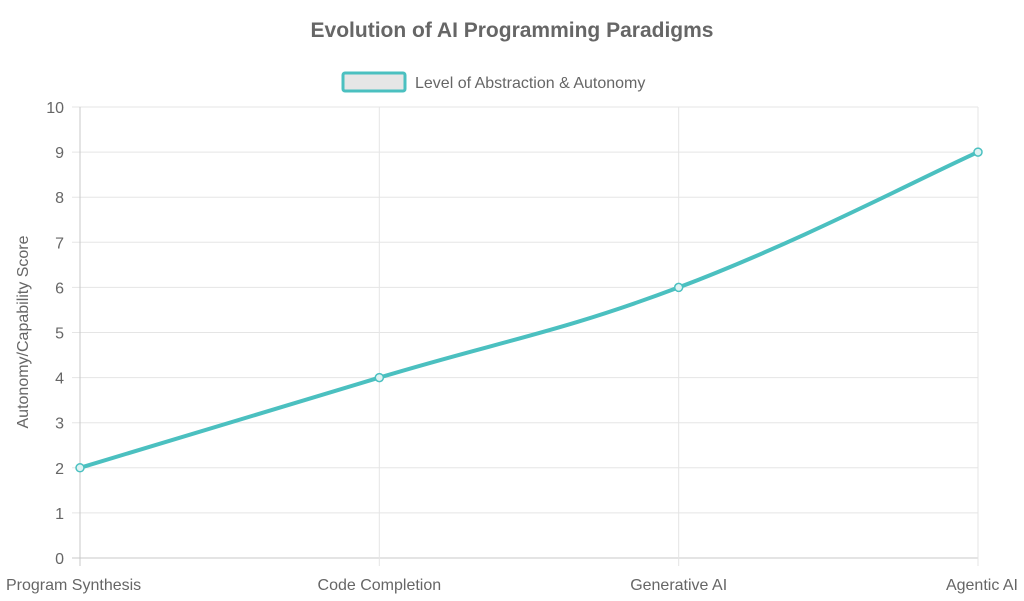  I want to click on y-tick-label: 10, so click(55, 108).